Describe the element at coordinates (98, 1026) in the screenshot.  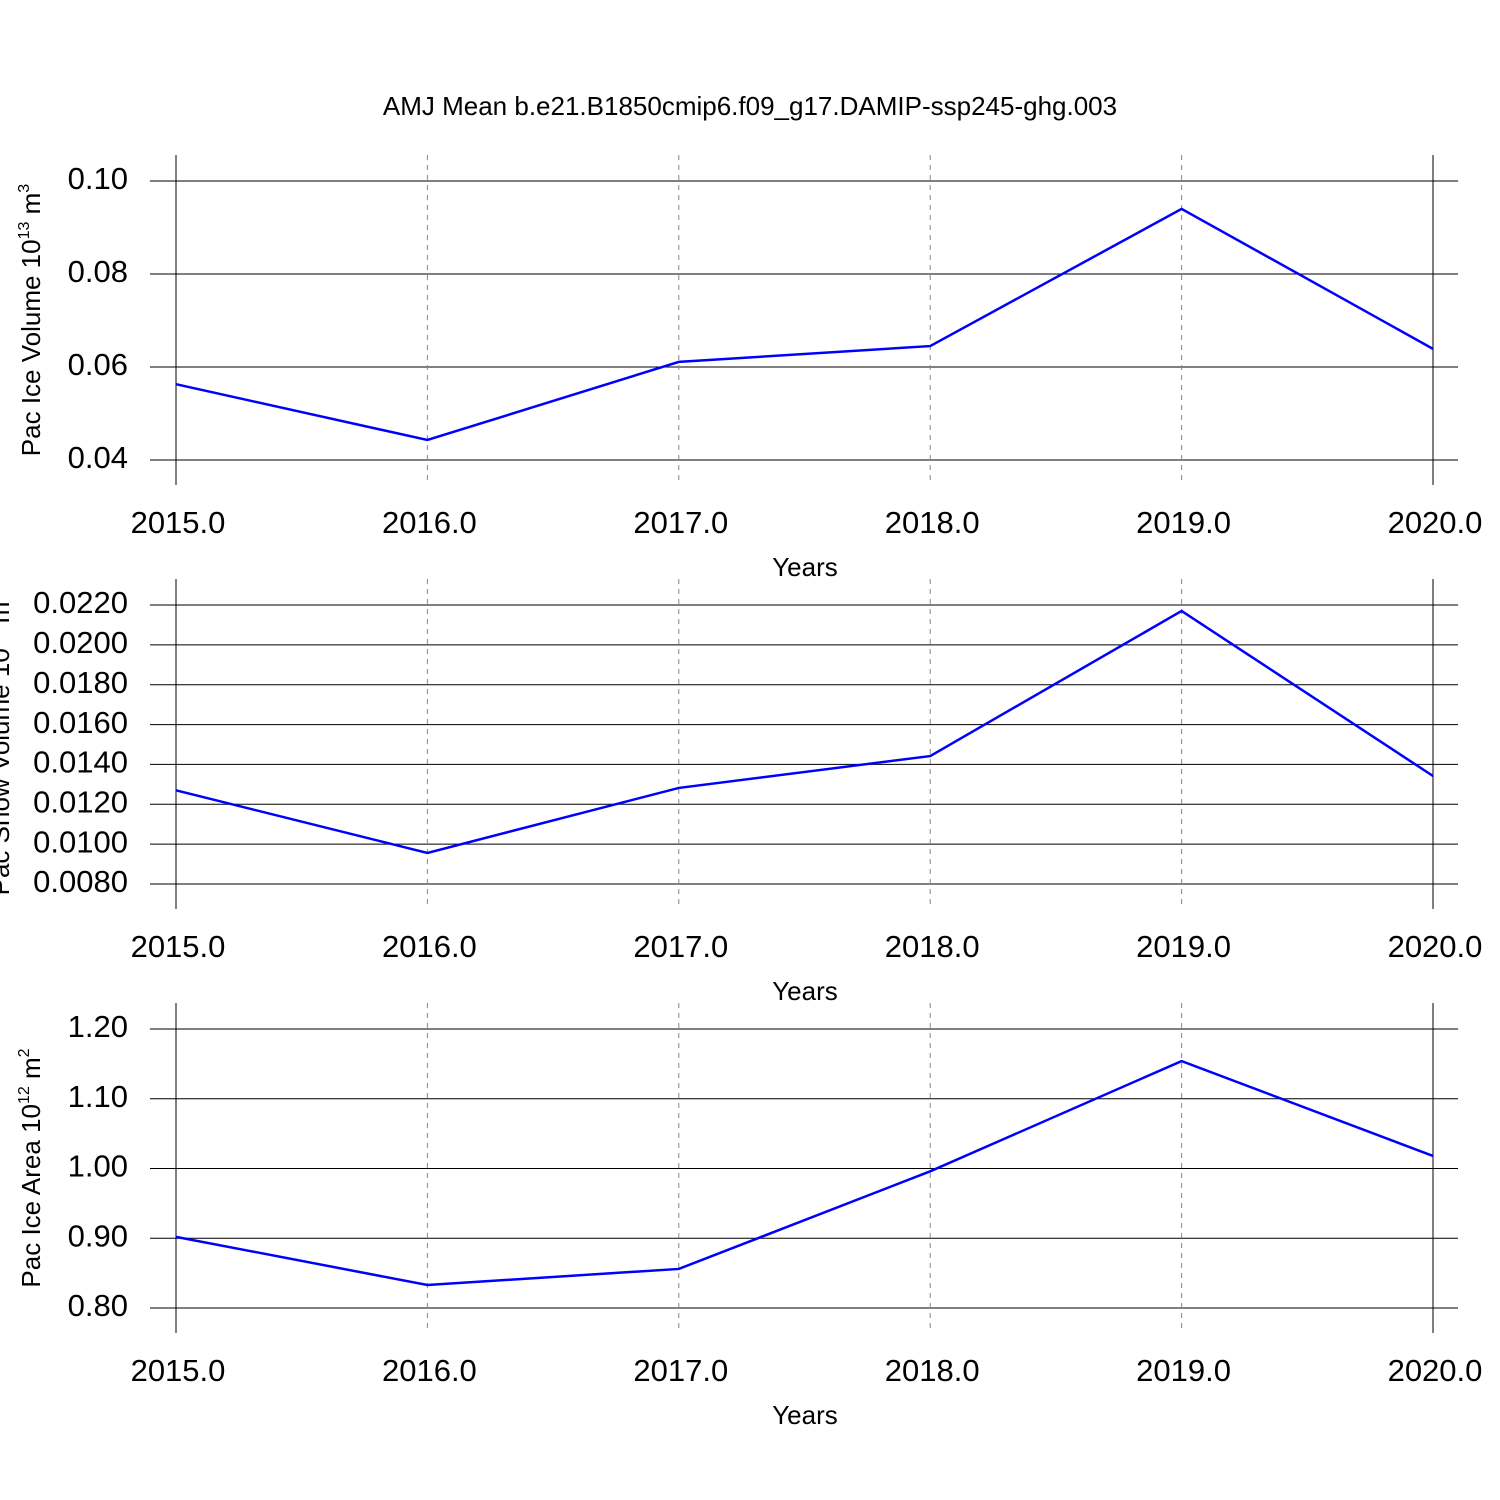
I see `y-tick-label: 1.20` at that location.